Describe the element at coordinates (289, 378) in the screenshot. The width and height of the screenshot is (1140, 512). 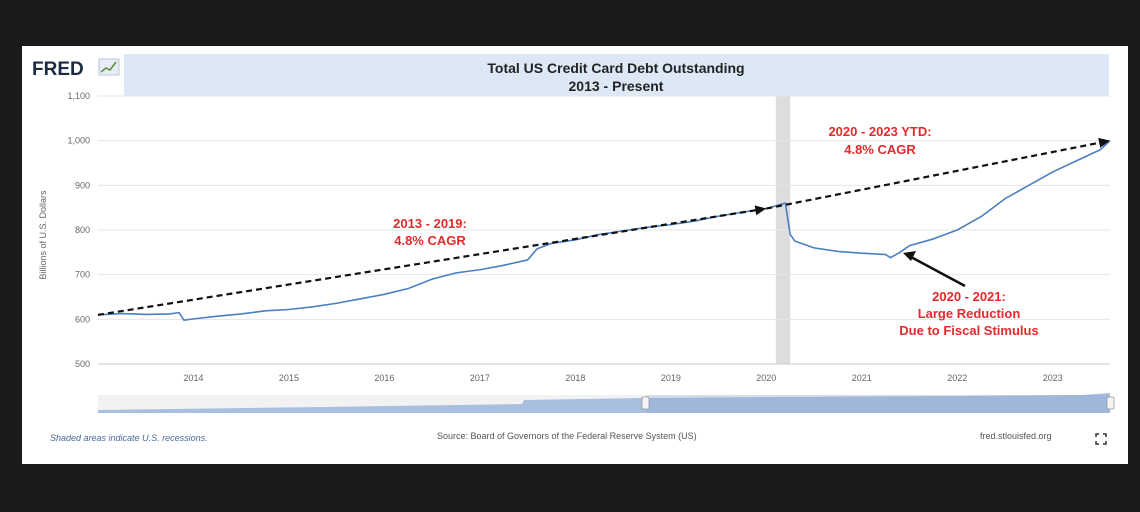
I see `x-tick-label: 2015` at that location.